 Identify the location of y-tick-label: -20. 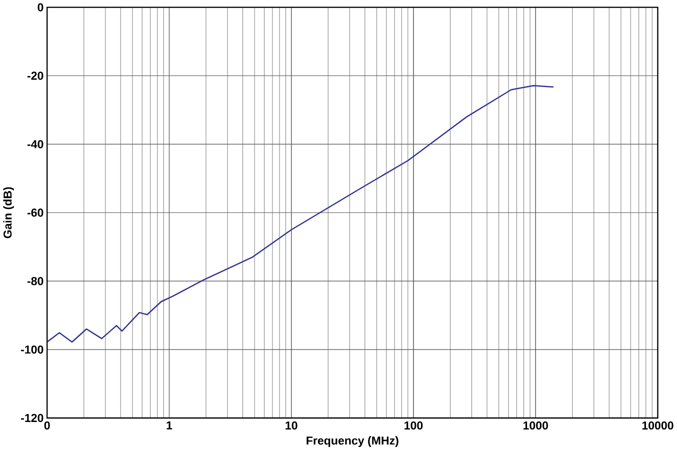
(35, 76).